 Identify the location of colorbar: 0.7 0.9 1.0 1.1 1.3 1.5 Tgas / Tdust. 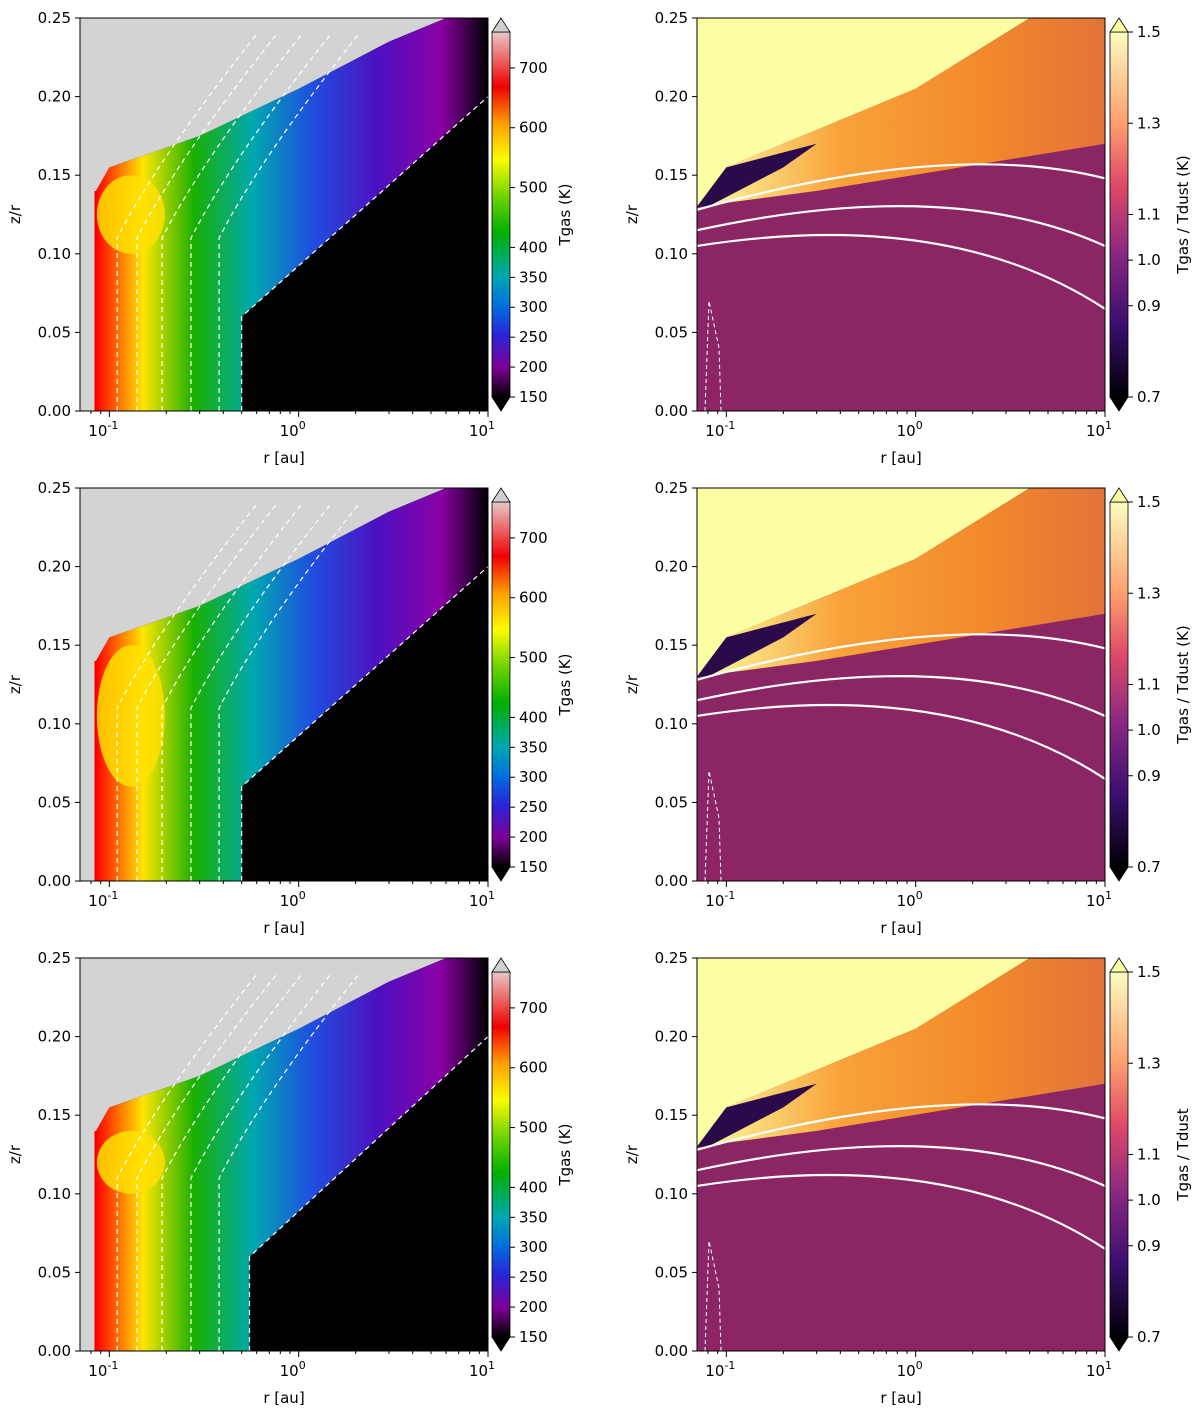
(1150, 1154).